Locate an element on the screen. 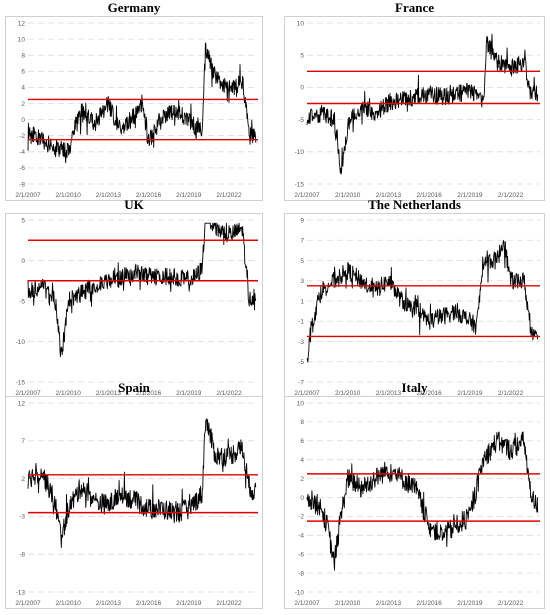 This screenshot has height=615, width=550. chart-title: Italy is located at coordinates (414, 387).